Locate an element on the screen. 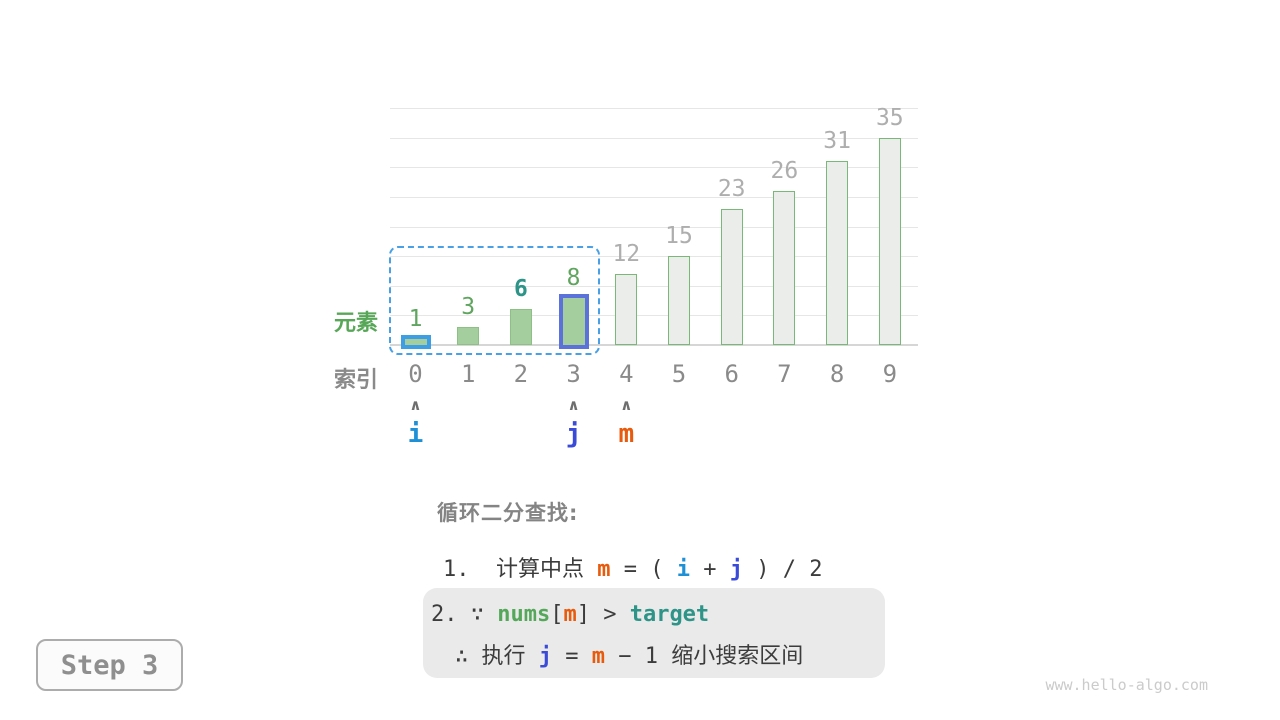 The width and height of the screenshot is (1280, 720). pointer-label: j is located at coordinates (573, 434).